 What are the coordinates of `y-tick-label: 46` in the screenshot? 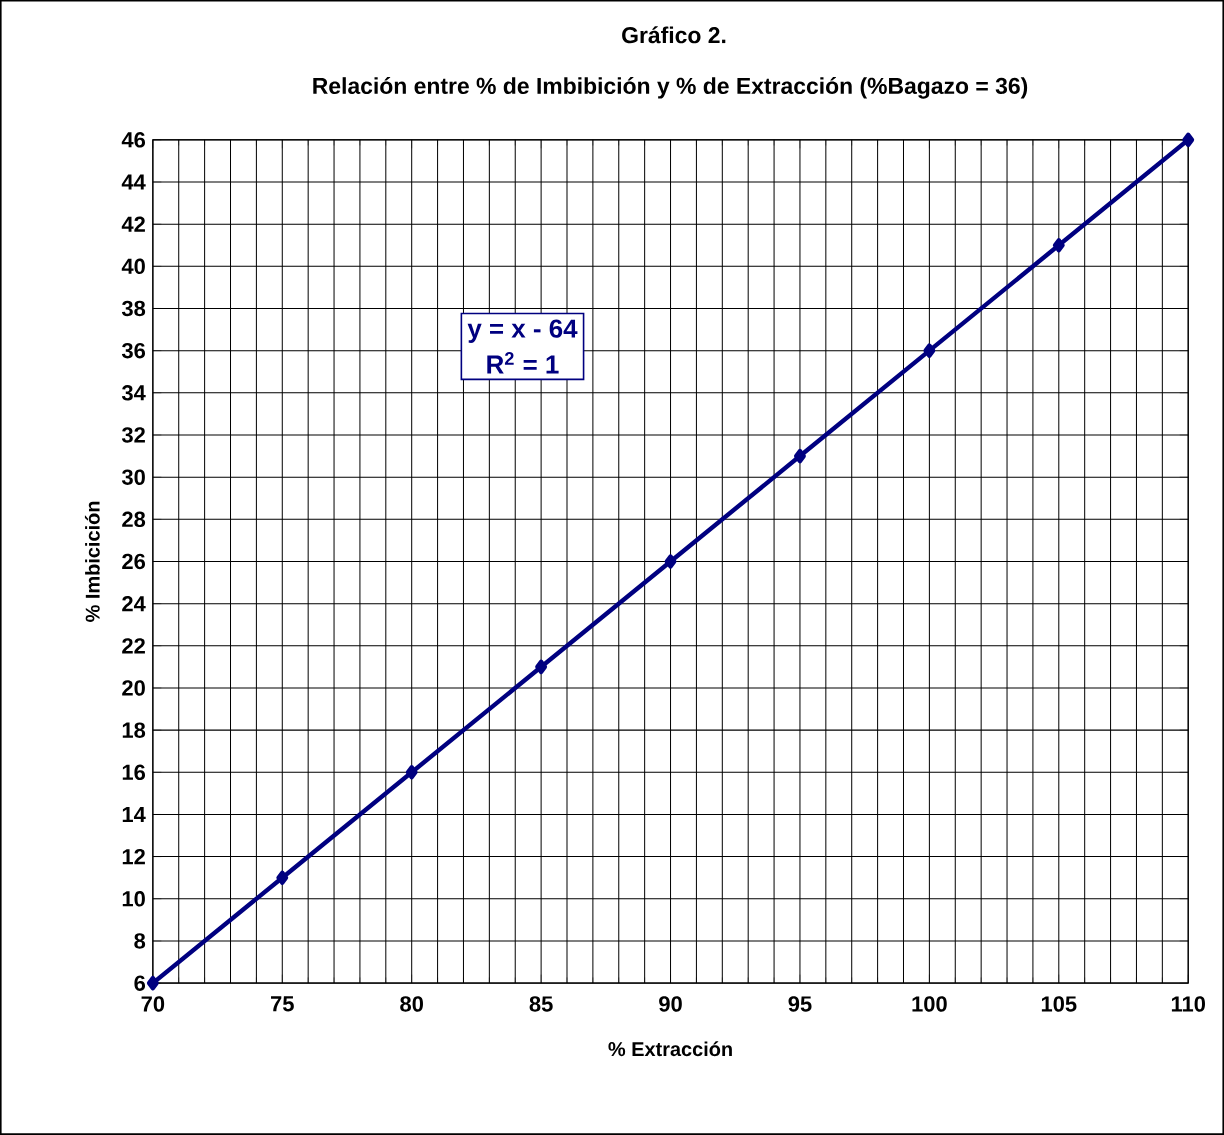 It's located at (133, 140).